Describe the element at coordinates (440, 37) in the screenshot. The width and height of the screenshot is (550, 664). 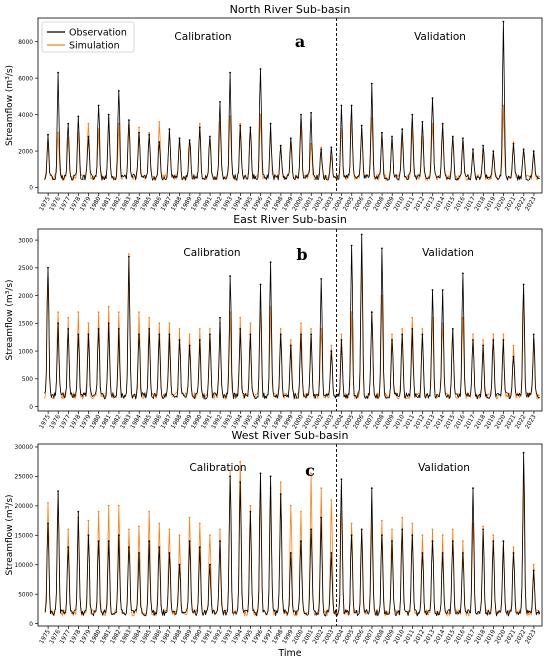
I see `validation-label: Validation` at that location.